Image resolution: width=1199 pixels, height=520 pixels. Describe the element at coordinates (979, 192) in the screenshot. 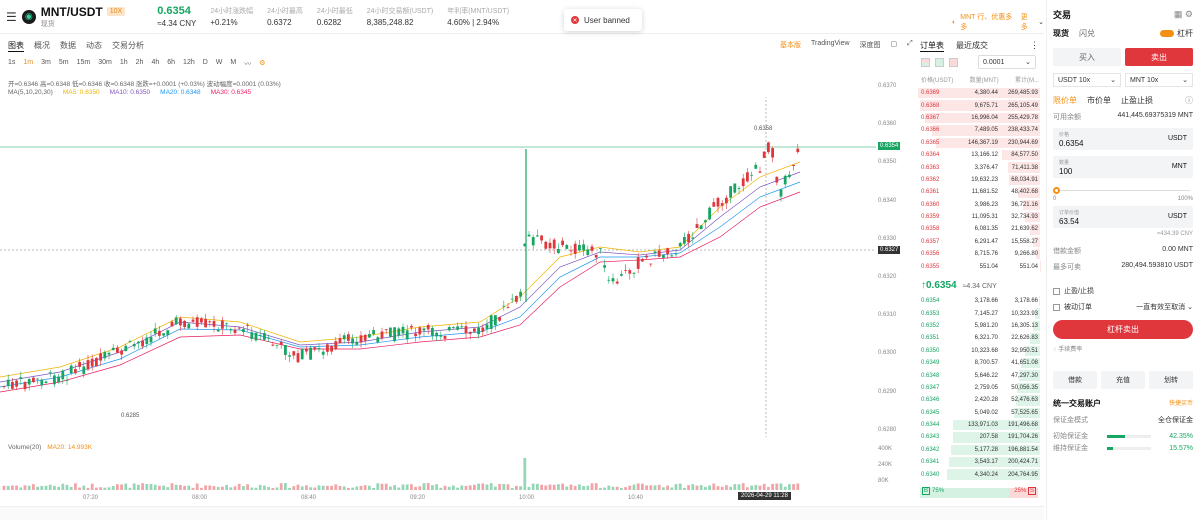

I see `orderbook-row: 0.6361 11,681.52 48,402.68` at that location.